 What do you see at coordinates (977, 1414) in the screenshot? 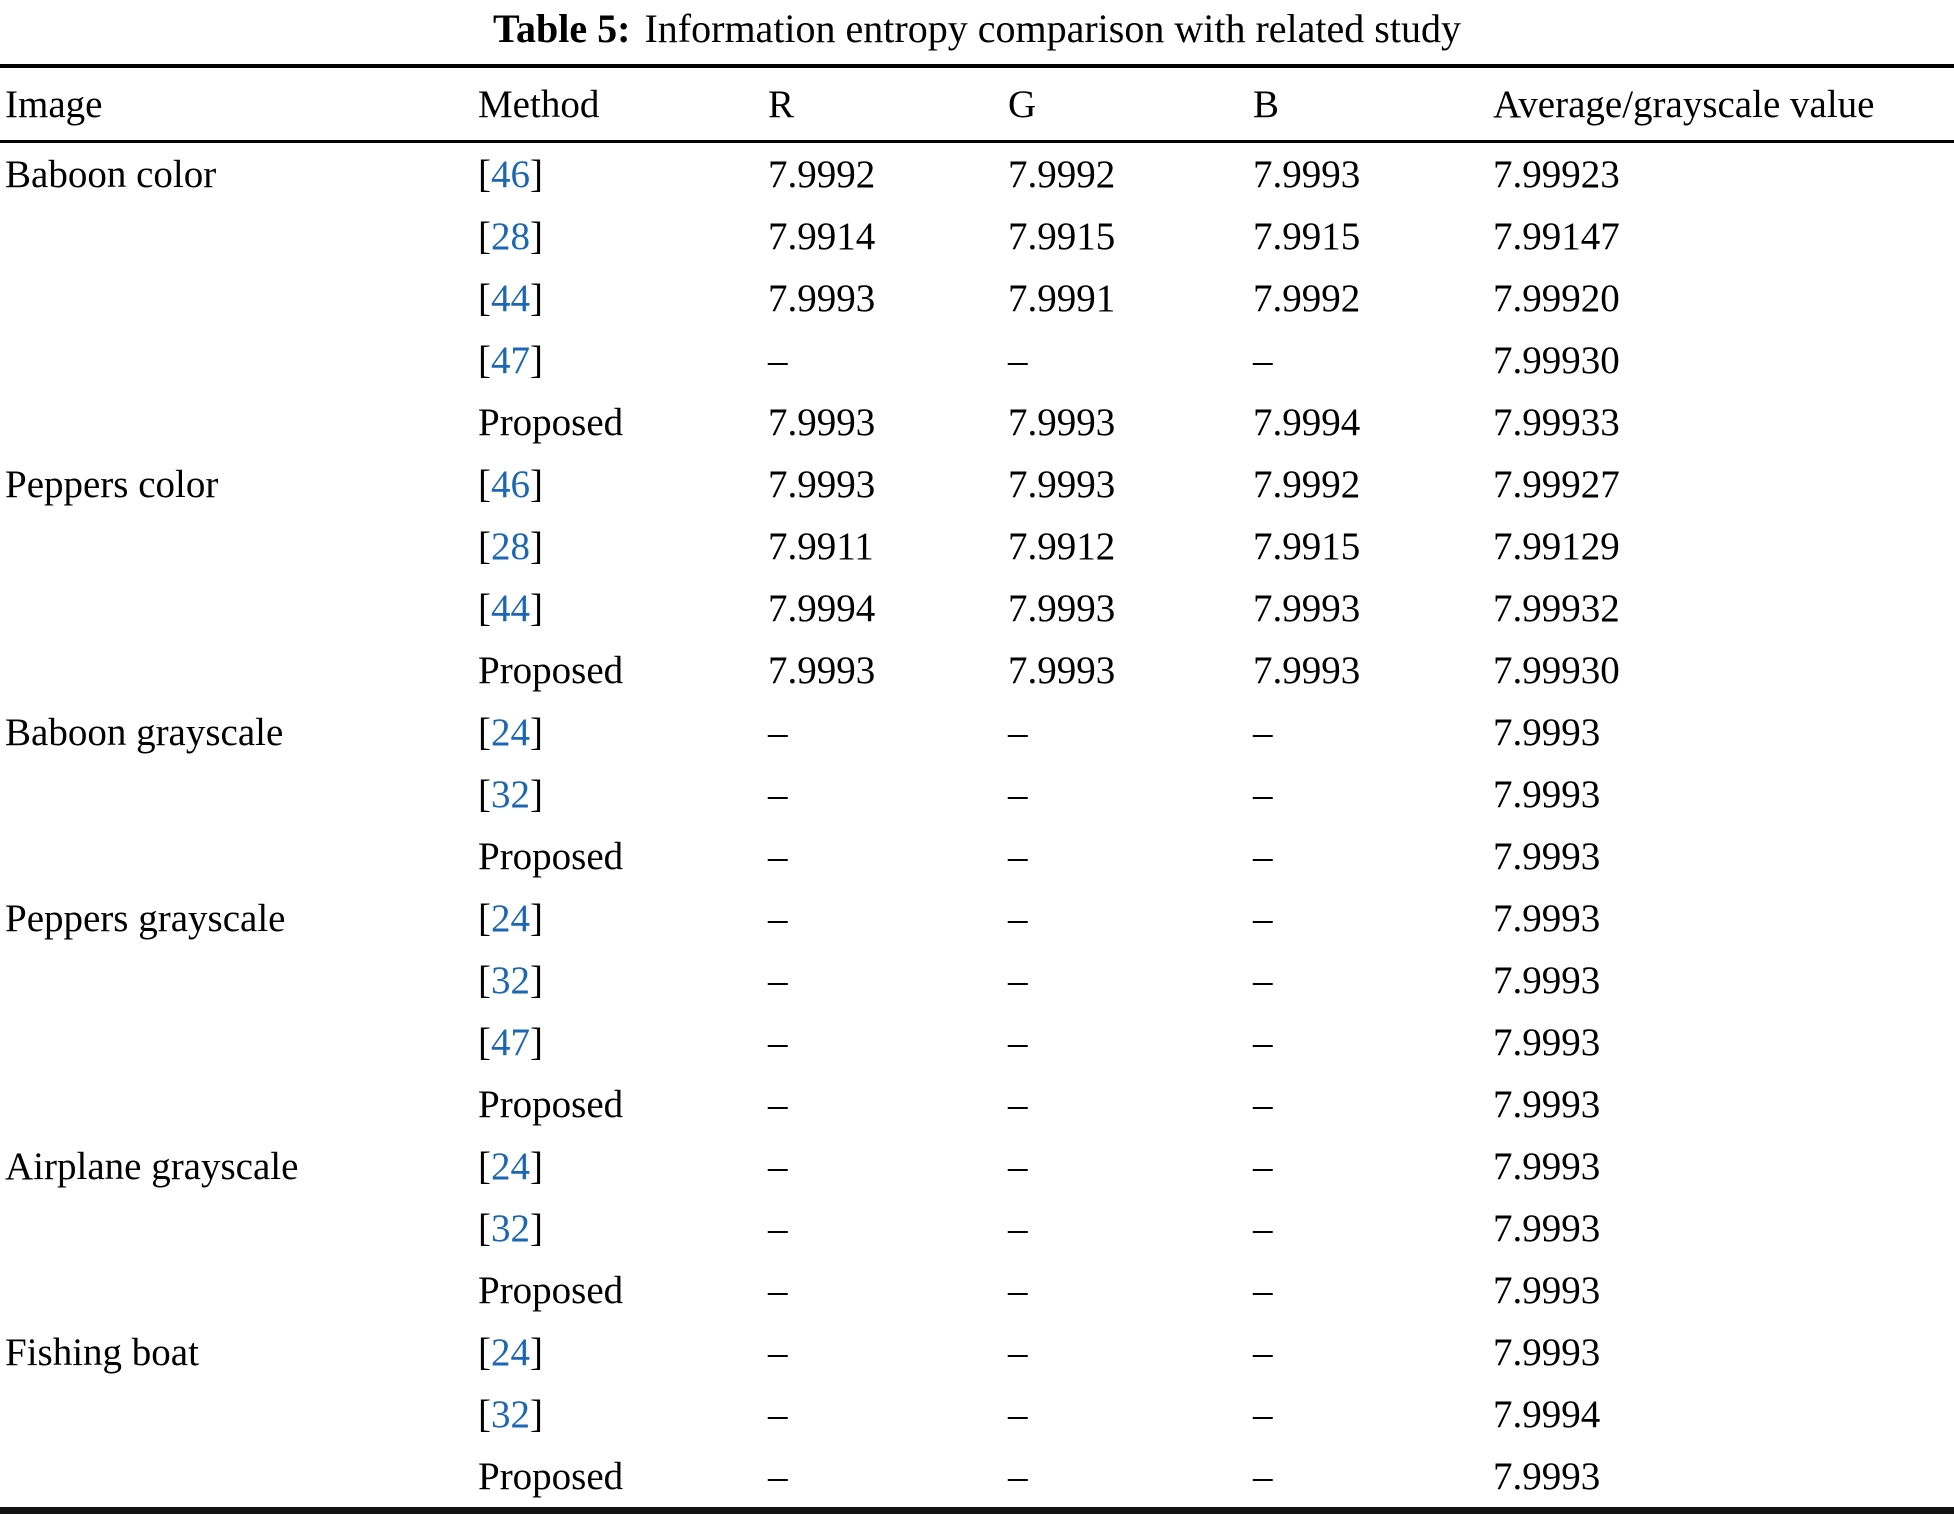
I see `table-row: [32] – – –7.9994` at bounding box center [977, 1414].